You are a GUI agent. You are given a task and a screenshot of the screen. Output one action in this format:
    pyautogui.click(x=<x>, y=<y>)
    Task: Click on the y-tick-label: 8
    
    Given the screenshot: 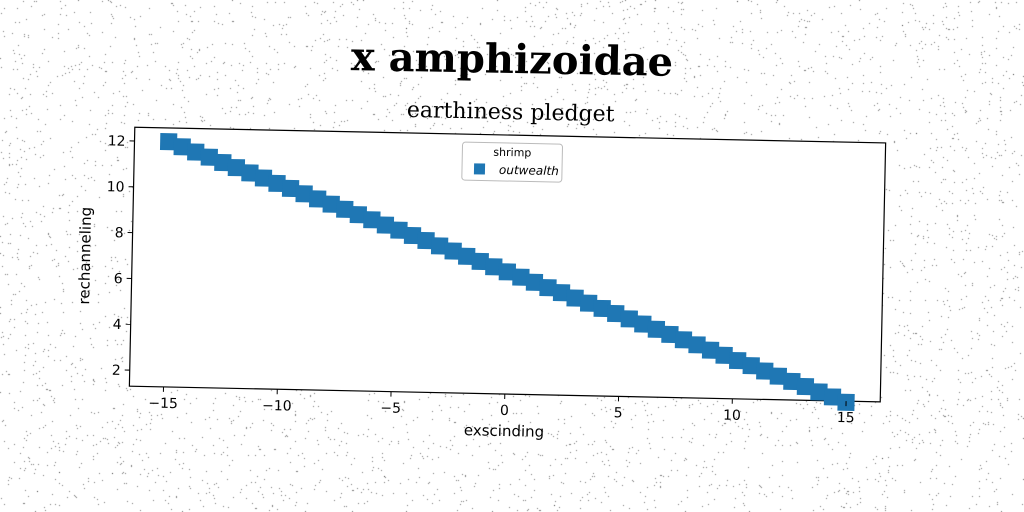 What is the action you would take?
    pyautogui.click(x=118, y=233)
    